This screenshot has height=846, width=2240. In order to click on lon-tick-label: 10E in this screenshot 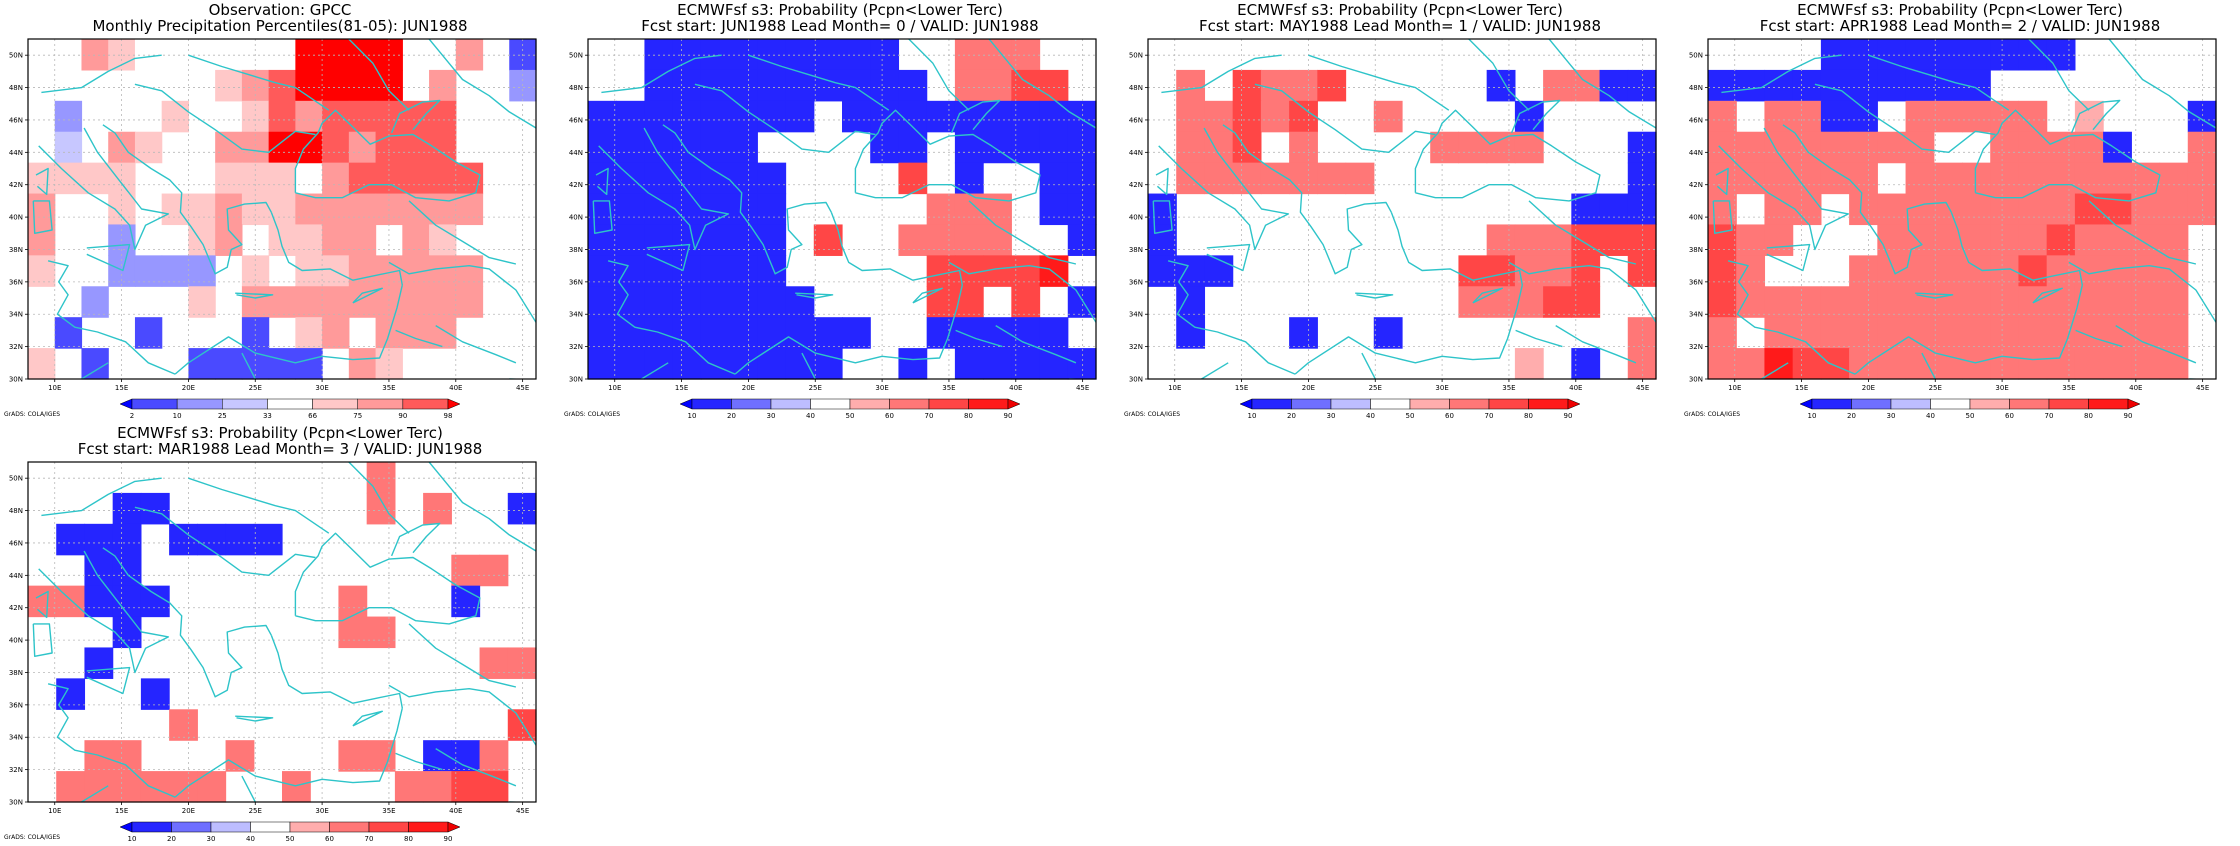, I will do `click(1174, 388)`.